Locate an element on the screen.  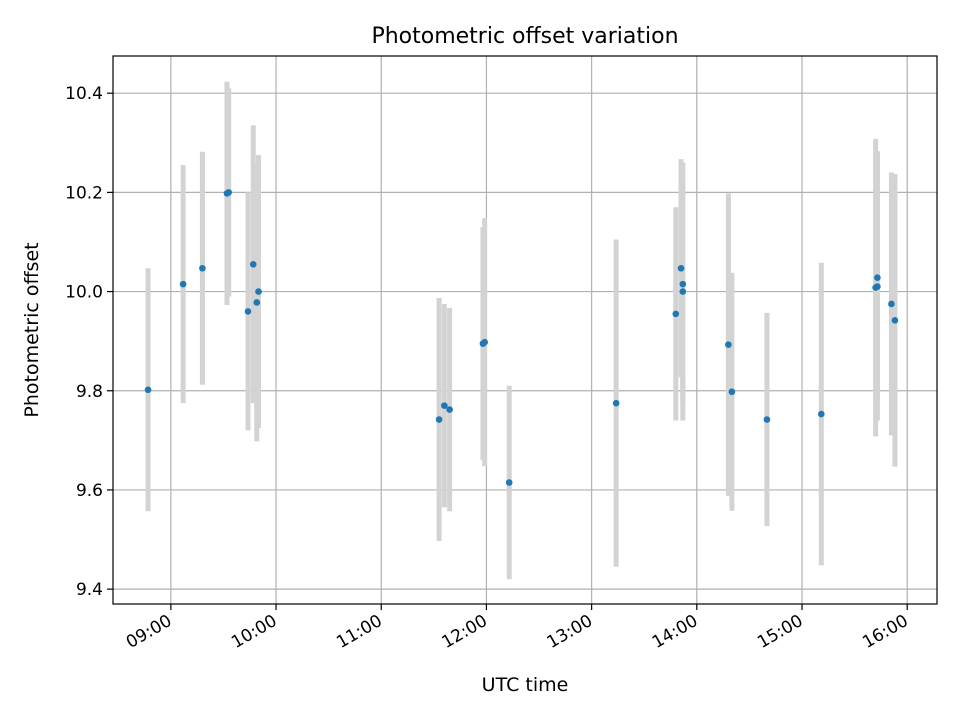
y-tick-label: 10.2 is located at coordinates (84, 193).